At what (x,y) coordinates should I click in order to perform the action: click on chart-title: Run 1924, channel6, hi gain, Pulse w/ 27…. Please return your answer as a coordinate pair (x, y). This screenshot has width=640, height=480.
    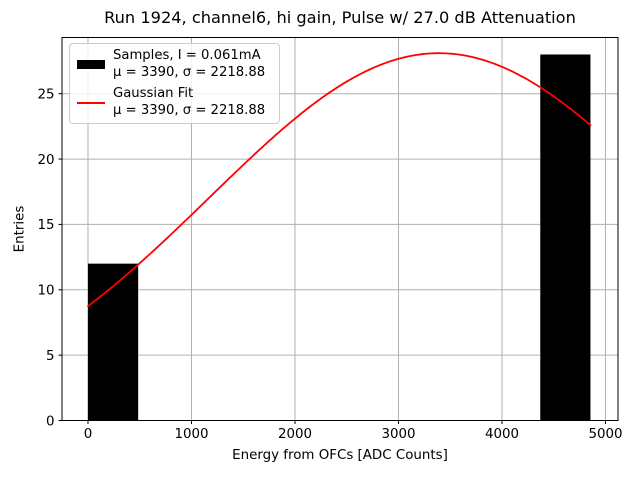
    Looking at the image, I should click on (340, 17).